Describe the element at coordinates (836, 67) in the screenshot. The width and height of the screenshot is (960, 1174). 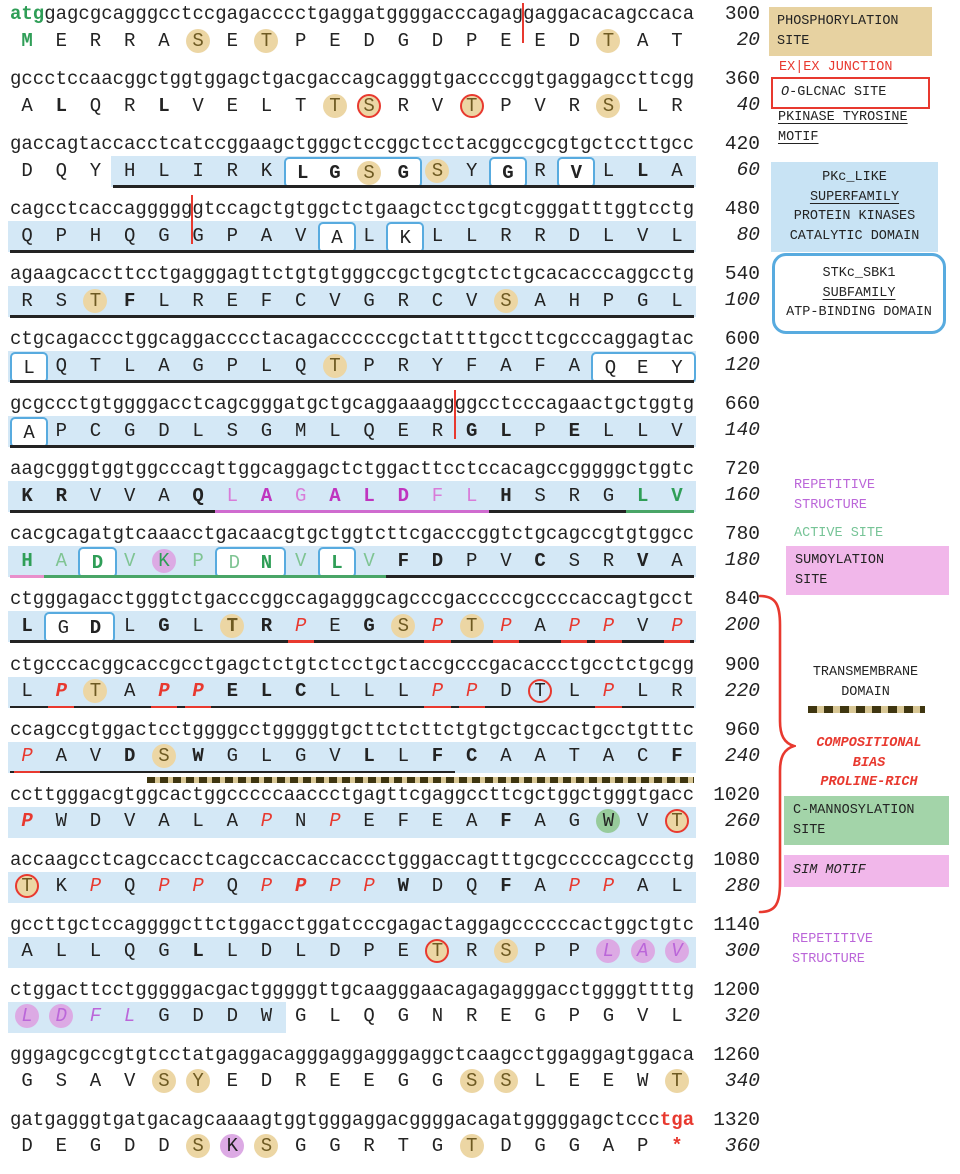
I see `legend-label: EX|EX JUNCTION` at that location.